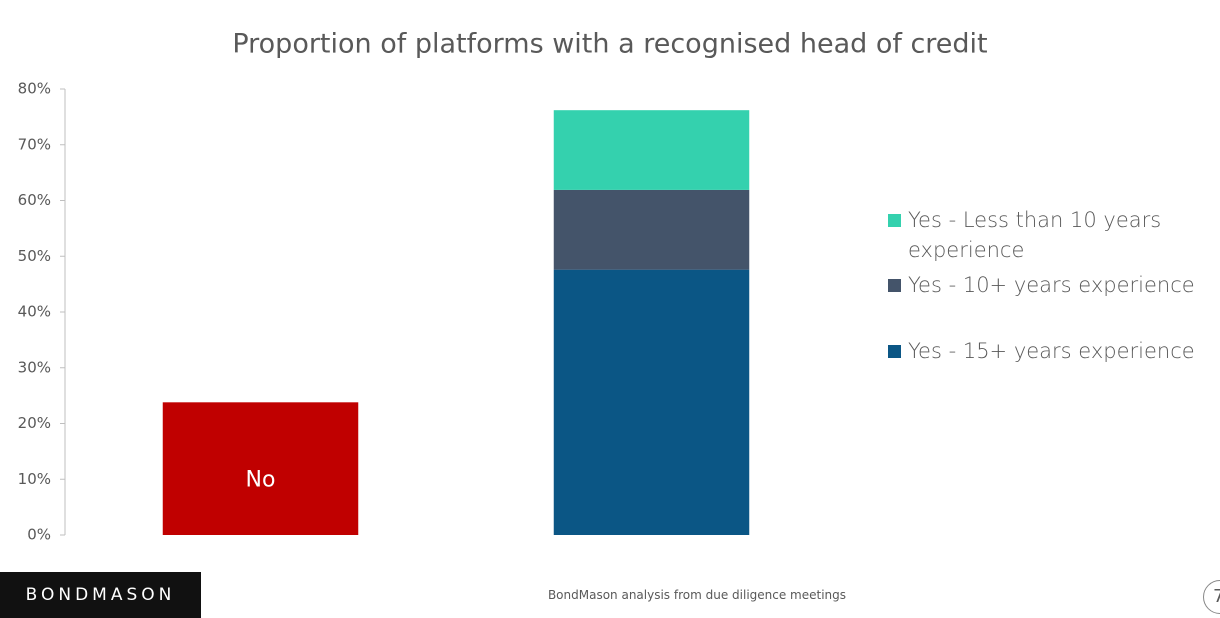  What do you see at coordinates (34, 200) in the screenshot?
I see `y-tick-label: 60%` at bounding box center [34, 200].